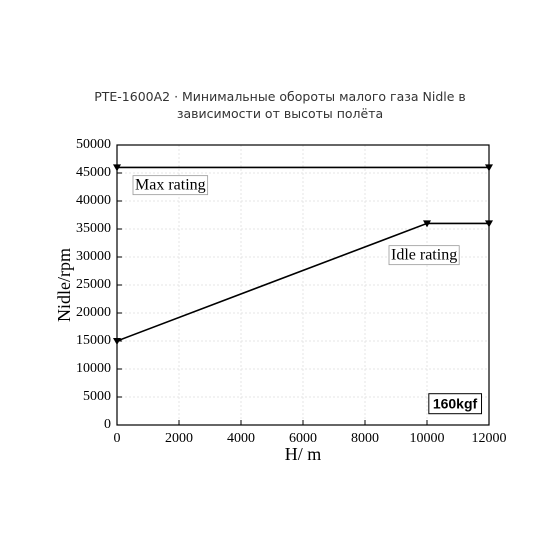  Describe the element at coordinates (179, 438) in the screenshot. I see `x-tick-label: 2000` at that location.